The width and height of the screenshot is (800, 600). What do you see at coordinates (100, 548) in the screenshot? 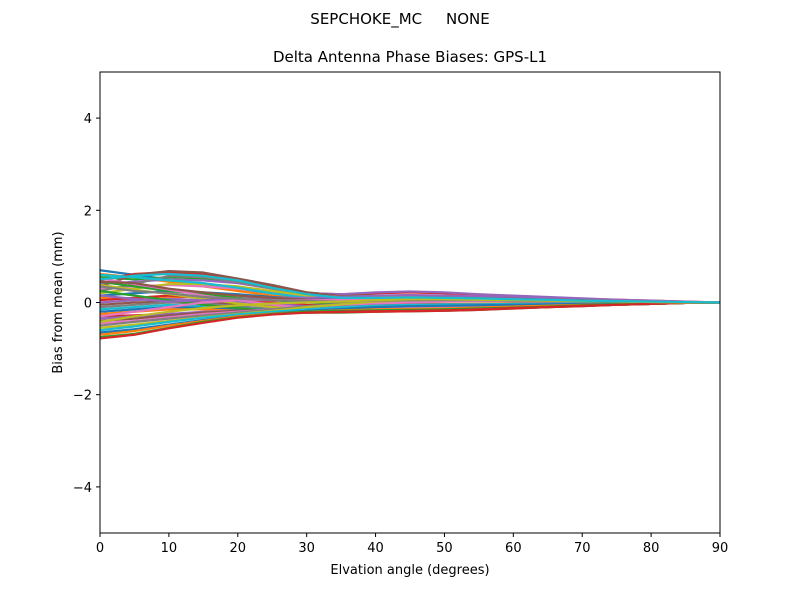
I see `x-tick-label: 0` at bounding box center [100, 548].